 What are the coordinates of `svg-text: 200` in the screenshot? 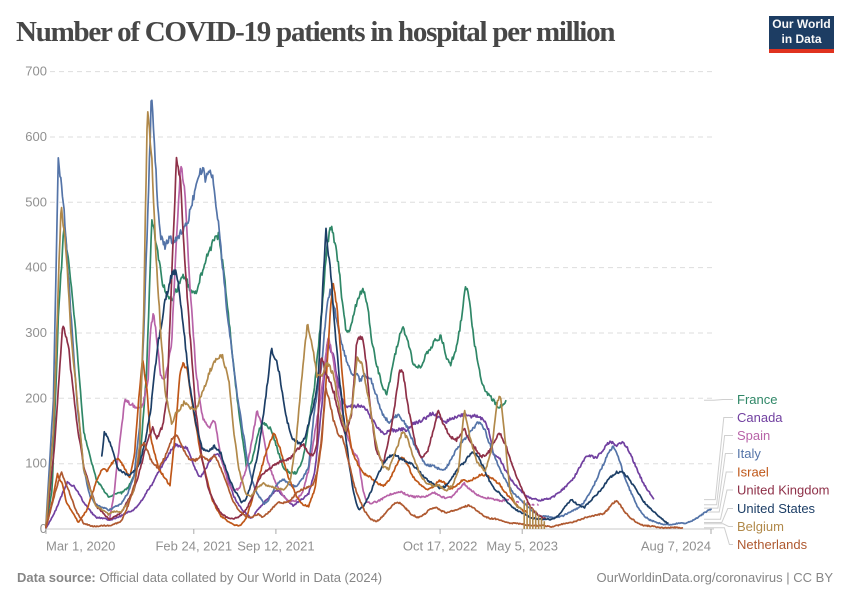 It's located at (36, 397).